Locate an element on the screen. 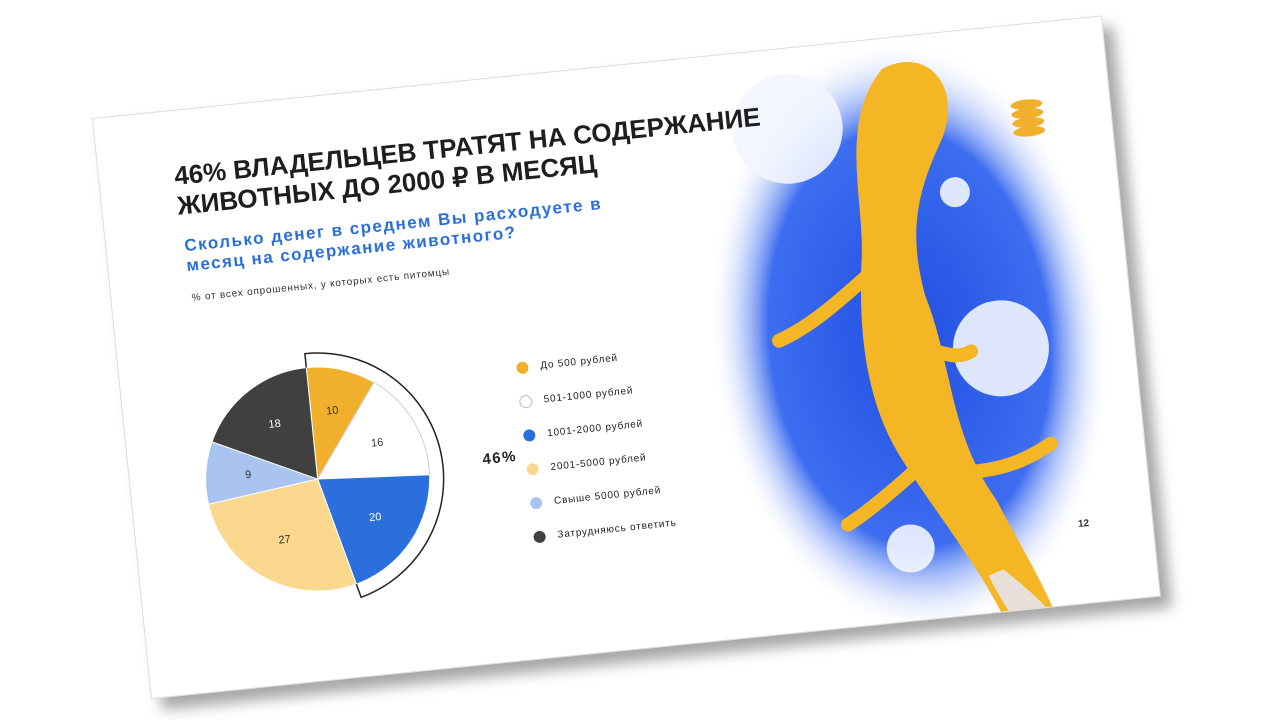 This screenshot has height=720, width=1280. legend-label: 2001-5000 рублей is located at coordinates (598, 462).